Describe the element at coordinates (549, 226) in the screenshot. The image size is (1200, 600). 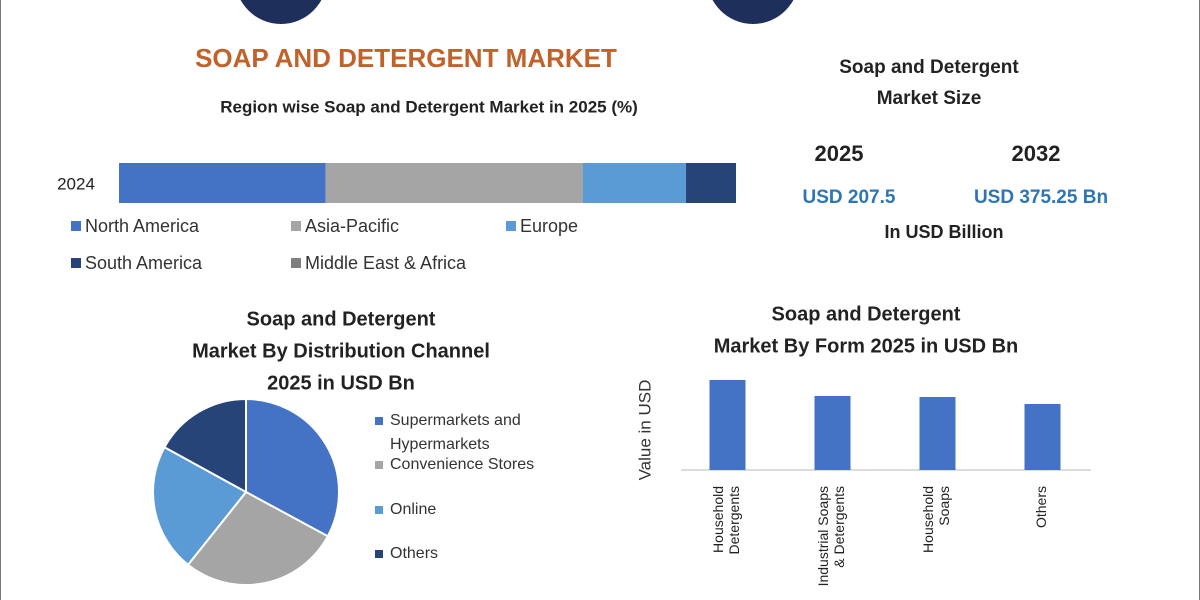
I see `legend-label: Europe` at that location.